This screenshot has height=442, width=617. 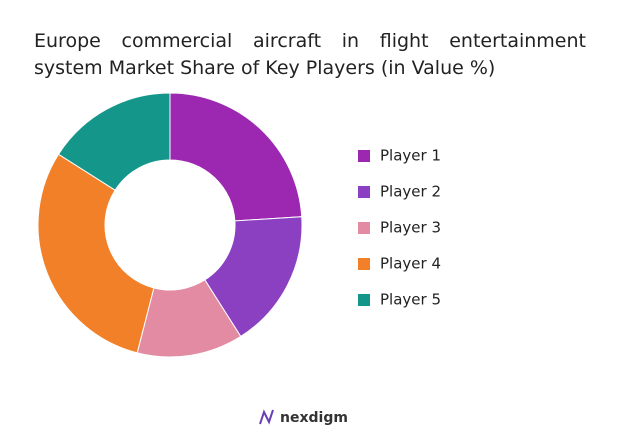 What do you see at coordinates (410, 264) in the screenshot?
I see `legend-label: Player 4` at bounding box center [410, 264].